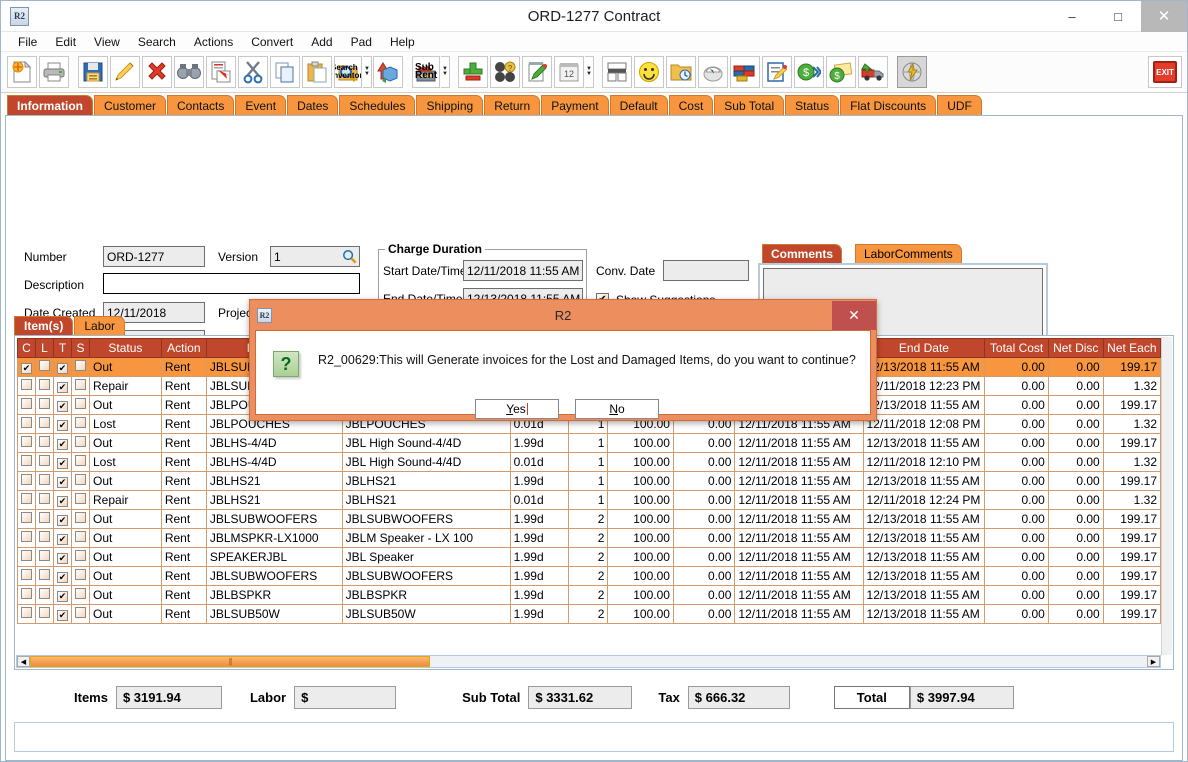 The width and height of the screenshot is (1188, 762). I want to click on calendar-dropdown: ▼ ▼, so click(589, 72).